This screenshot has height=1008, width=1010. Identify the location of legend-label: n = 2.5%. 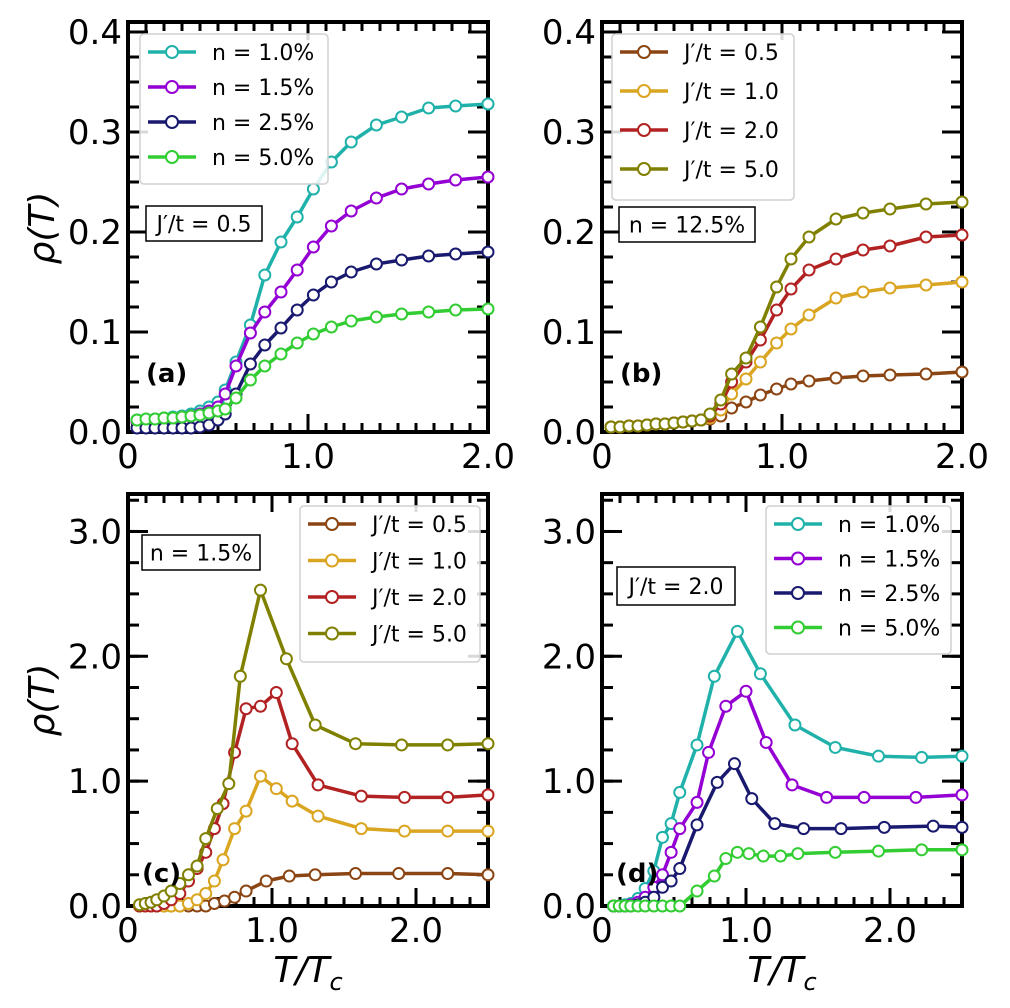
(889, 594).